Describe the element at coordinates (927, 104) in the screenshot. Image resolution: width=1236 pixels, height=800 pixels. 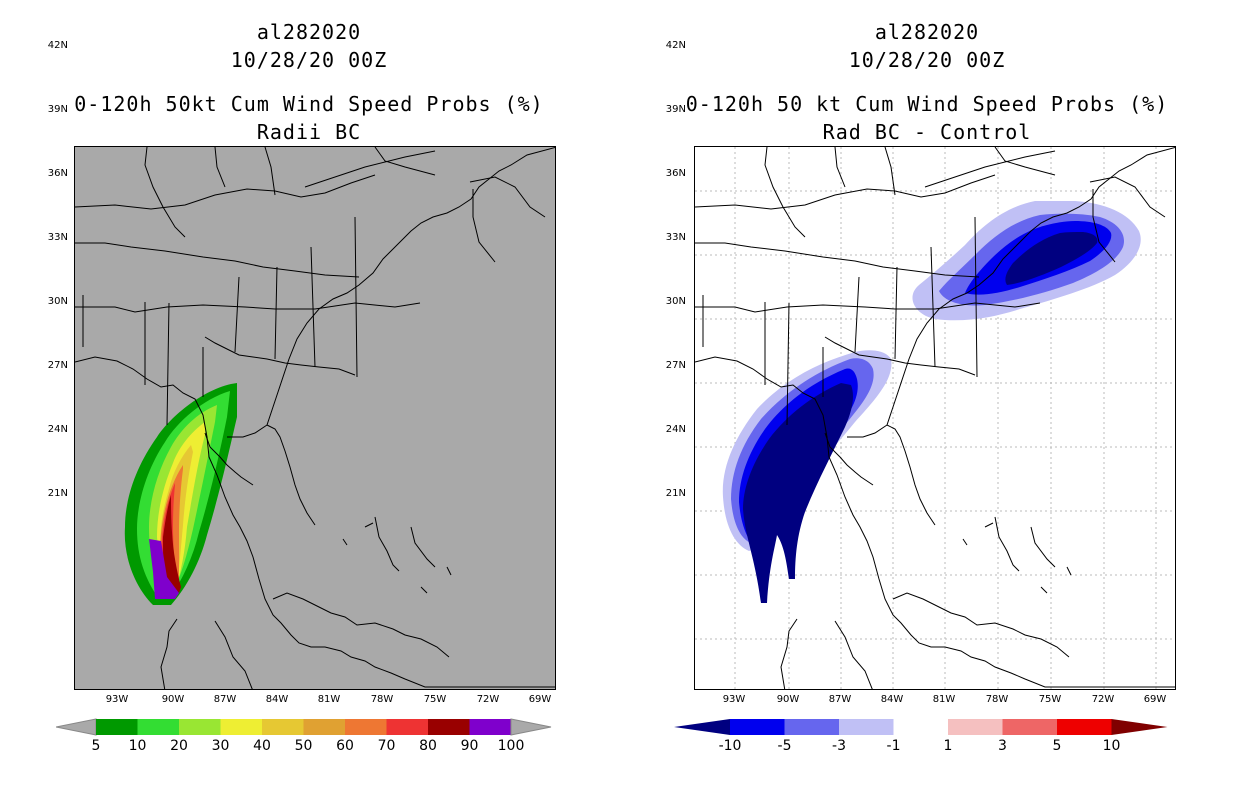
I see `right-product-title: 0-120h 50 kt Cum Wind Speed Probs (%)` at that location.